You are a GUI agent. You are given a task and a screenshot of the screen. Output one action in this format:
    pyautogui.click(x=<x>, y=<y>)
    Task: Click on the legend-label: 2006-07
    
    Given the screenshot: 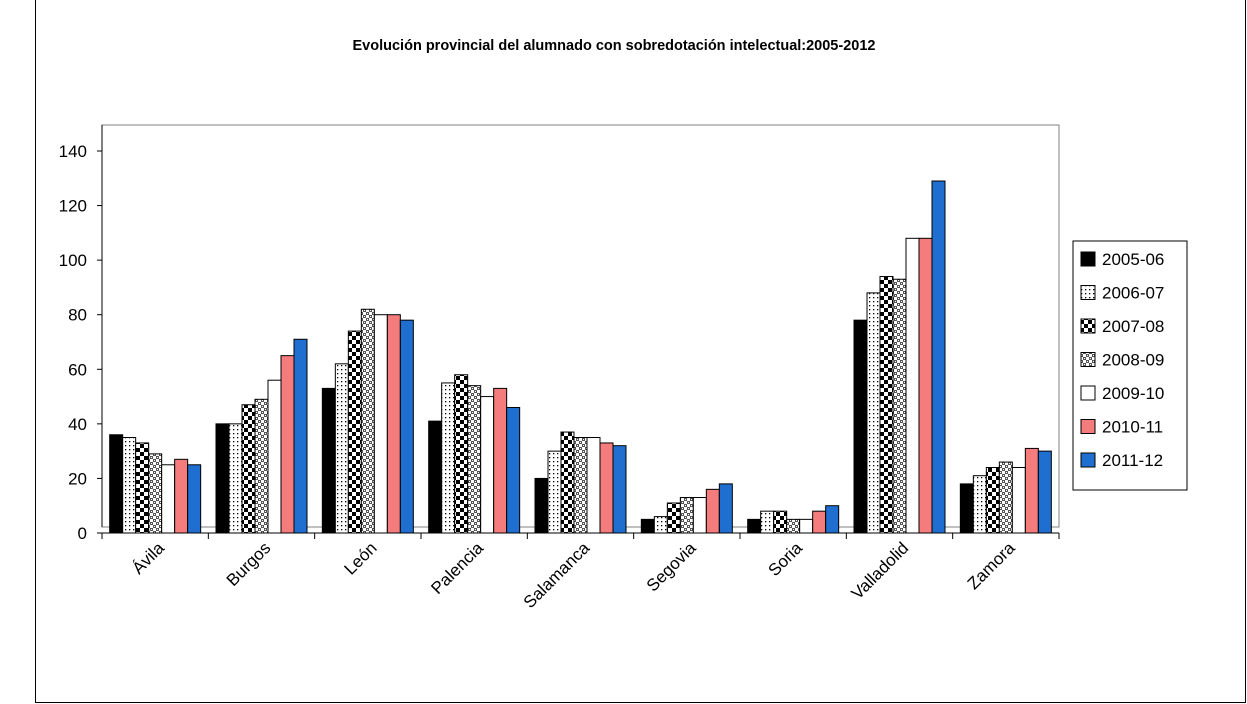 What is the action you would take?
    pyautogui.click(x=1133, y=293)
    